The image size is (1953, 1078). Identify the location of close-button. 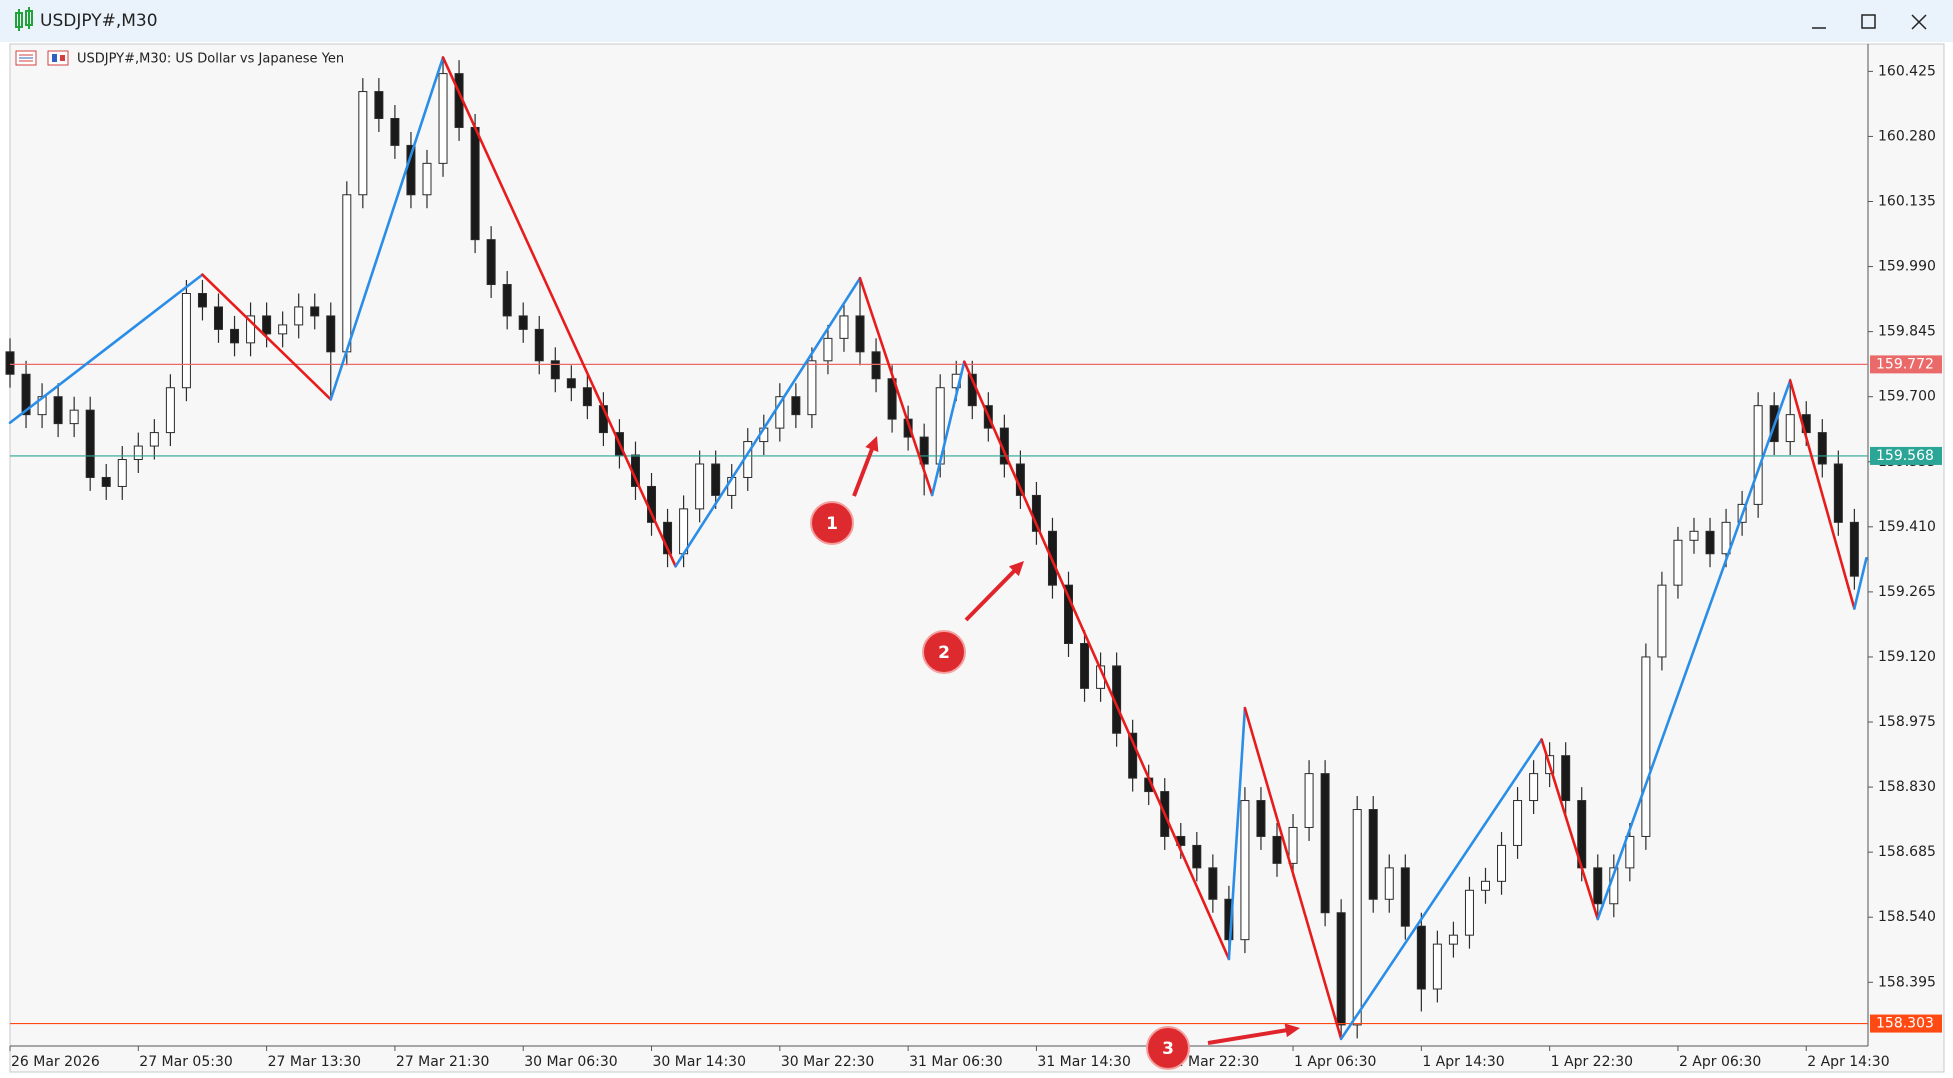
(1919, 22).